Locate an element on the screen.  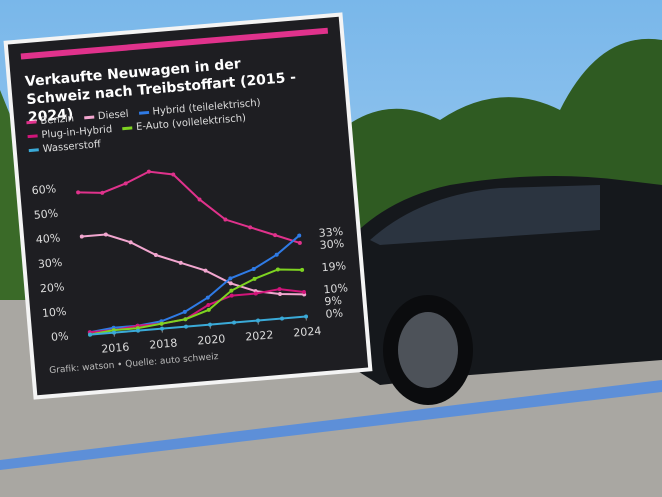
y-tick-label: 20% is located at coordinates (51, 287).